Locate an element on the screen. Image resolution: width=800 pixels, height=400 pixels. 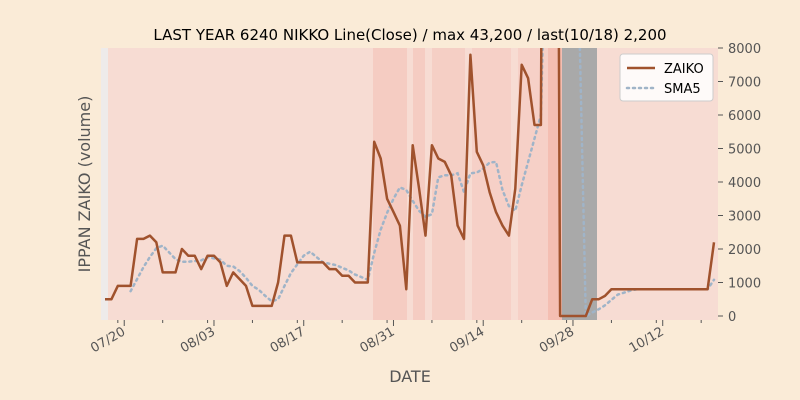
y-tick-label: 5000 is located at coordinates (744, 150).